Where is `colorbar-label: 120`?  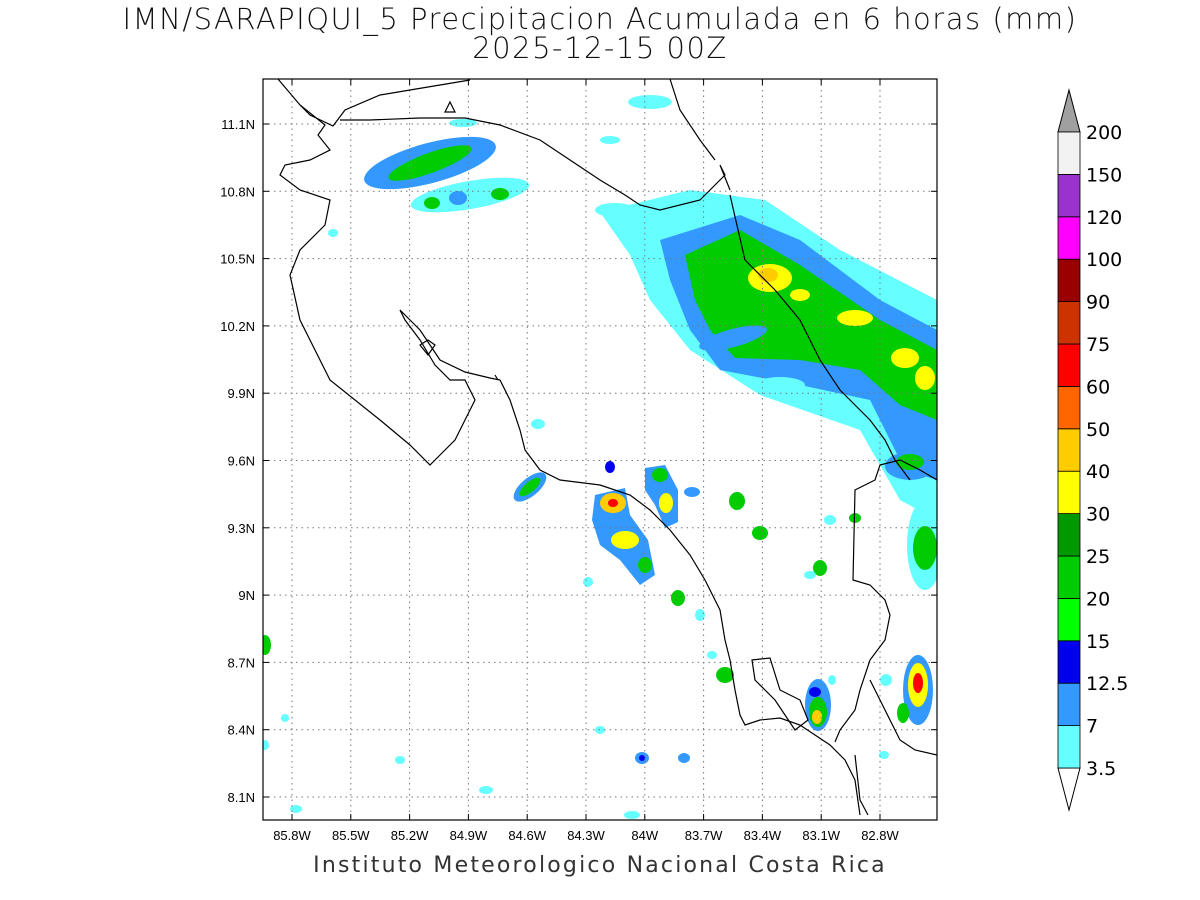 colorbar-label: 120 is located at coordinates (1104, 218).